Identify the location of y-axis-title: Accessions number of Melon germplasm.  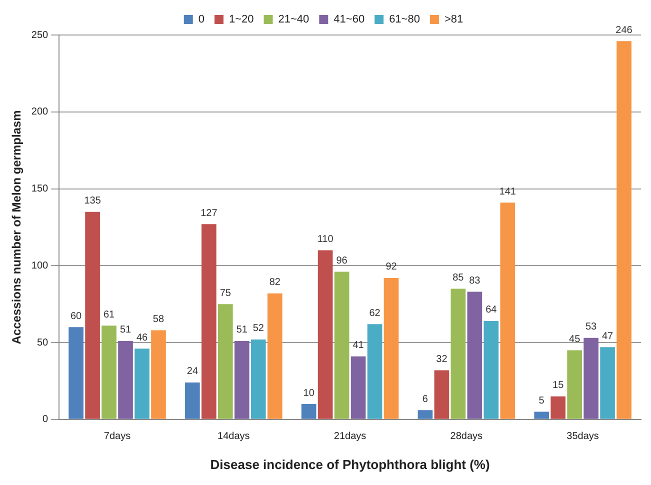
(17, 227).